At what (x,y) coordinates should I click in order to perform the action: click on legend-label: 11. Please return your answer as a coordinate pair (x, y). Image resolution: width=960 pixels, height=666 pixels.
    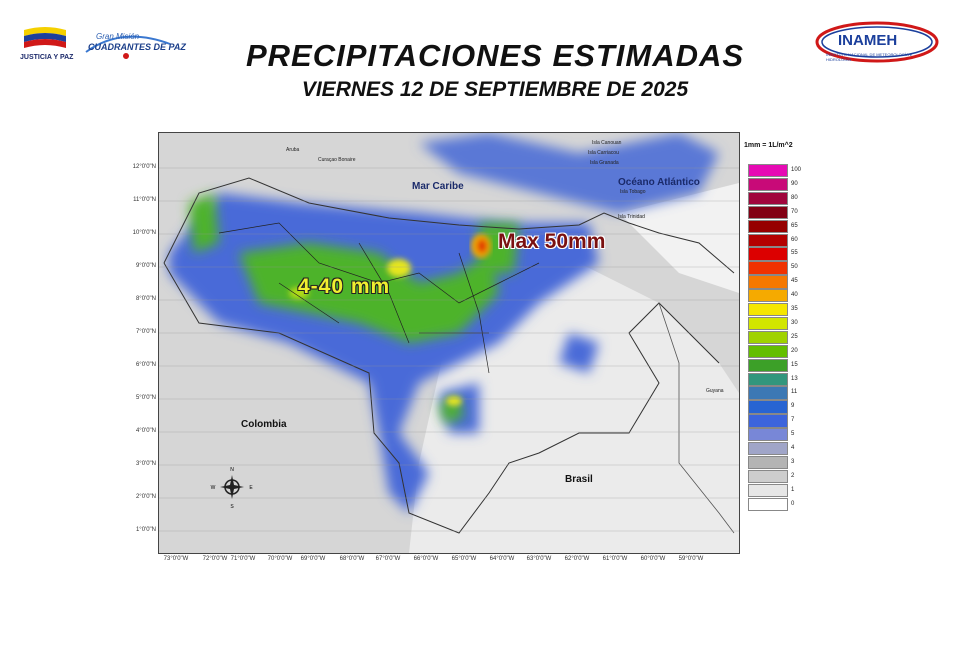
    Looking at the image, I should click on (794, 392).